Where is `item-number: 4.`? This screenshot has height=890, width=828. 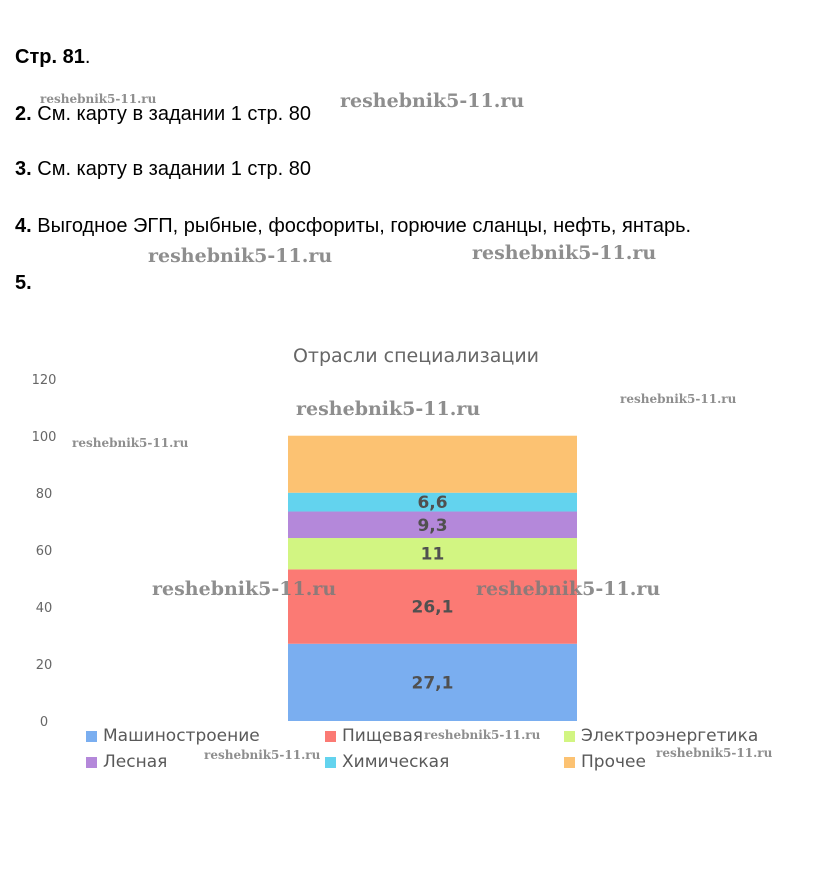 item-number: 4. is located at coordinates (23, 226).